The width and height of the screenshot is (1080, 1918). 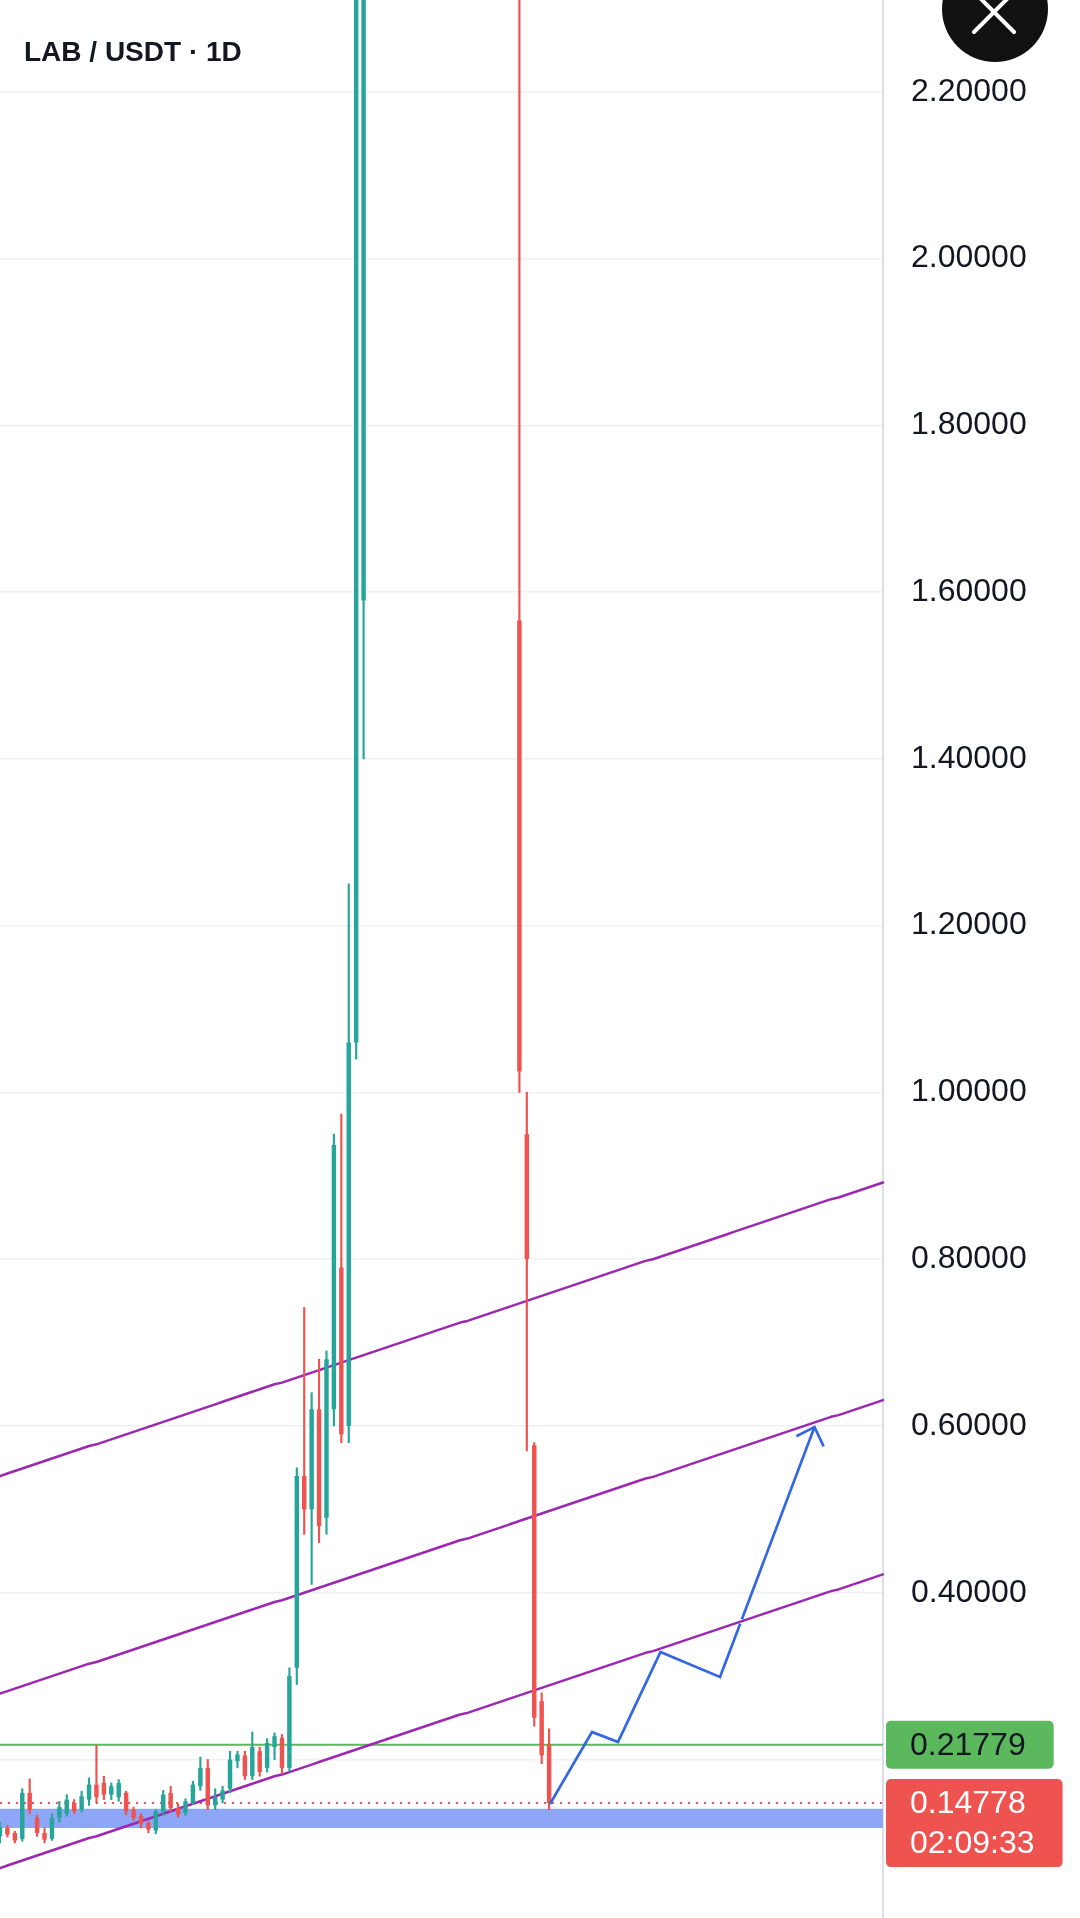 I want to click on y-tick-label: 1.20000, so click(x=969, y=923).